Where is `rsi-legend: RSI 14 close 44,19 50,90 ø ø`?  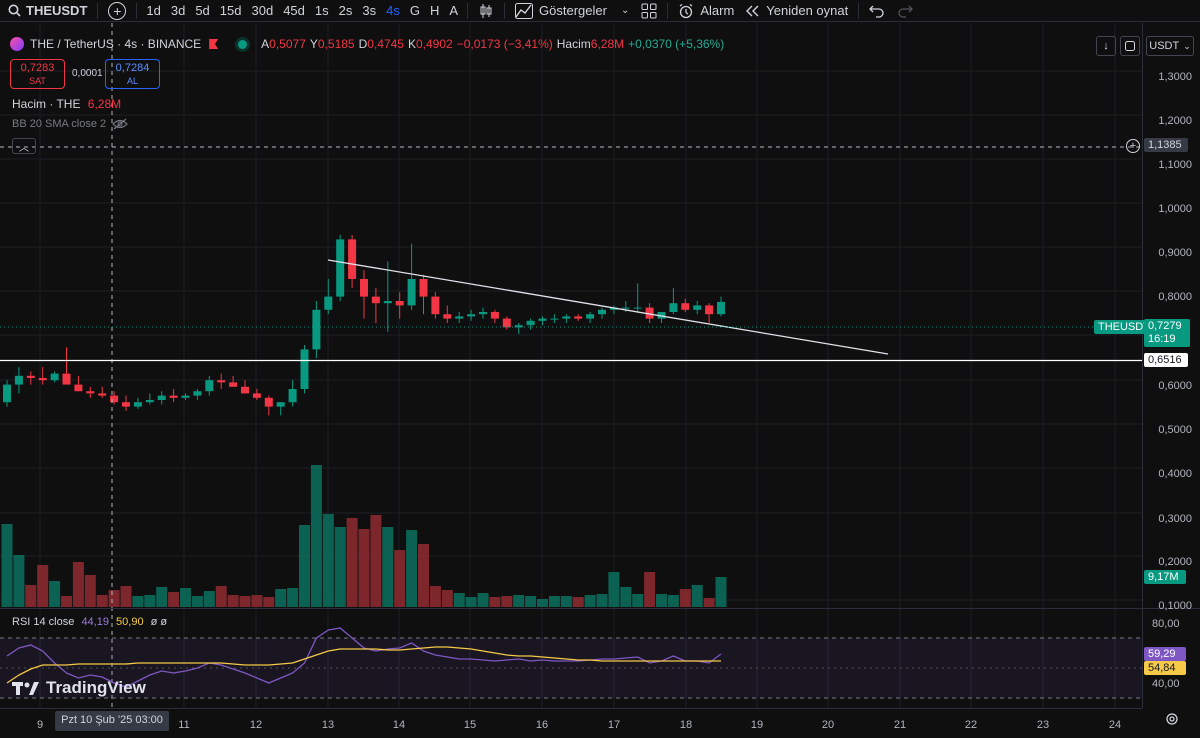 rsi-legend: RSI 14 close 44,19 50,90 ø ø is located at coordinates (89, 622).